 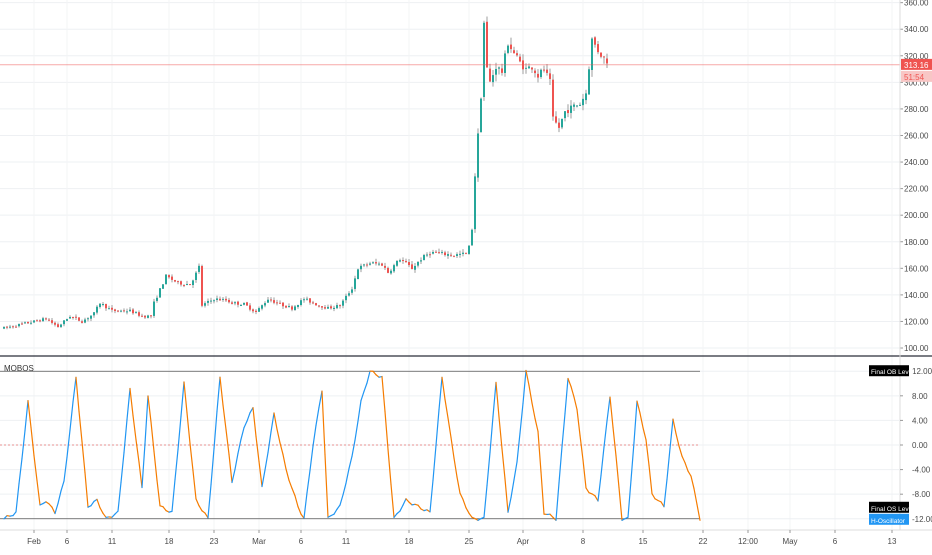 I want to click on osc-y-tick-label: 0.00, so click(x=920, y=445).